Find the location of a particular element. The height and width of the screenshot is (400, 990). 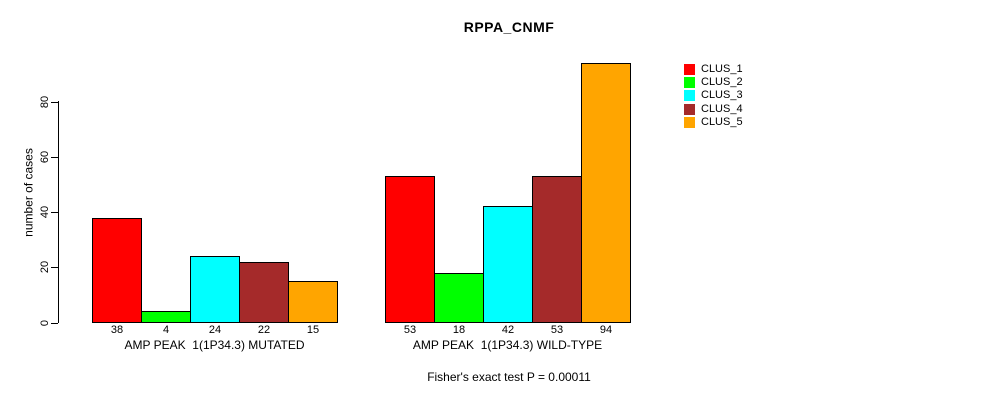

bar-clus_5-group1 is located at coordinates (606, 193).